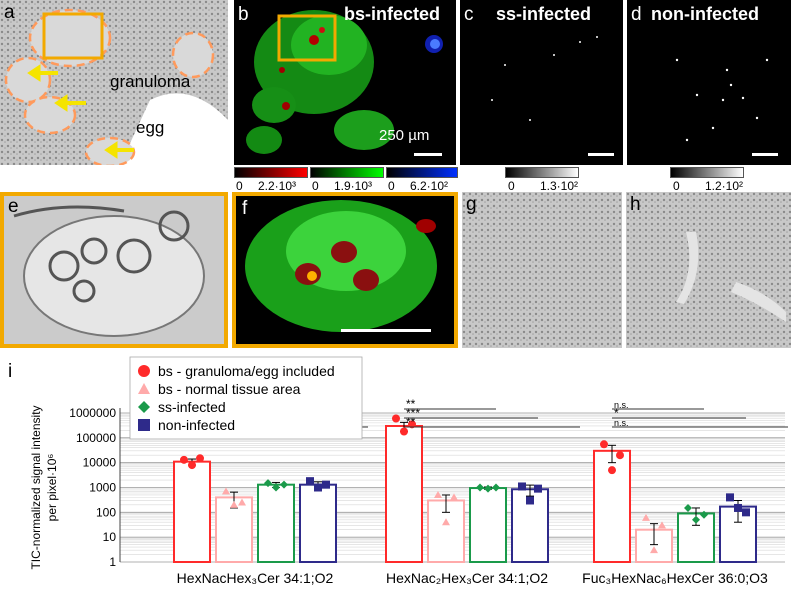 The height and width of the screenshot is (591, 791). I want to click on panel-b-image: b bs-infected 250 µm, so click(345, 82).